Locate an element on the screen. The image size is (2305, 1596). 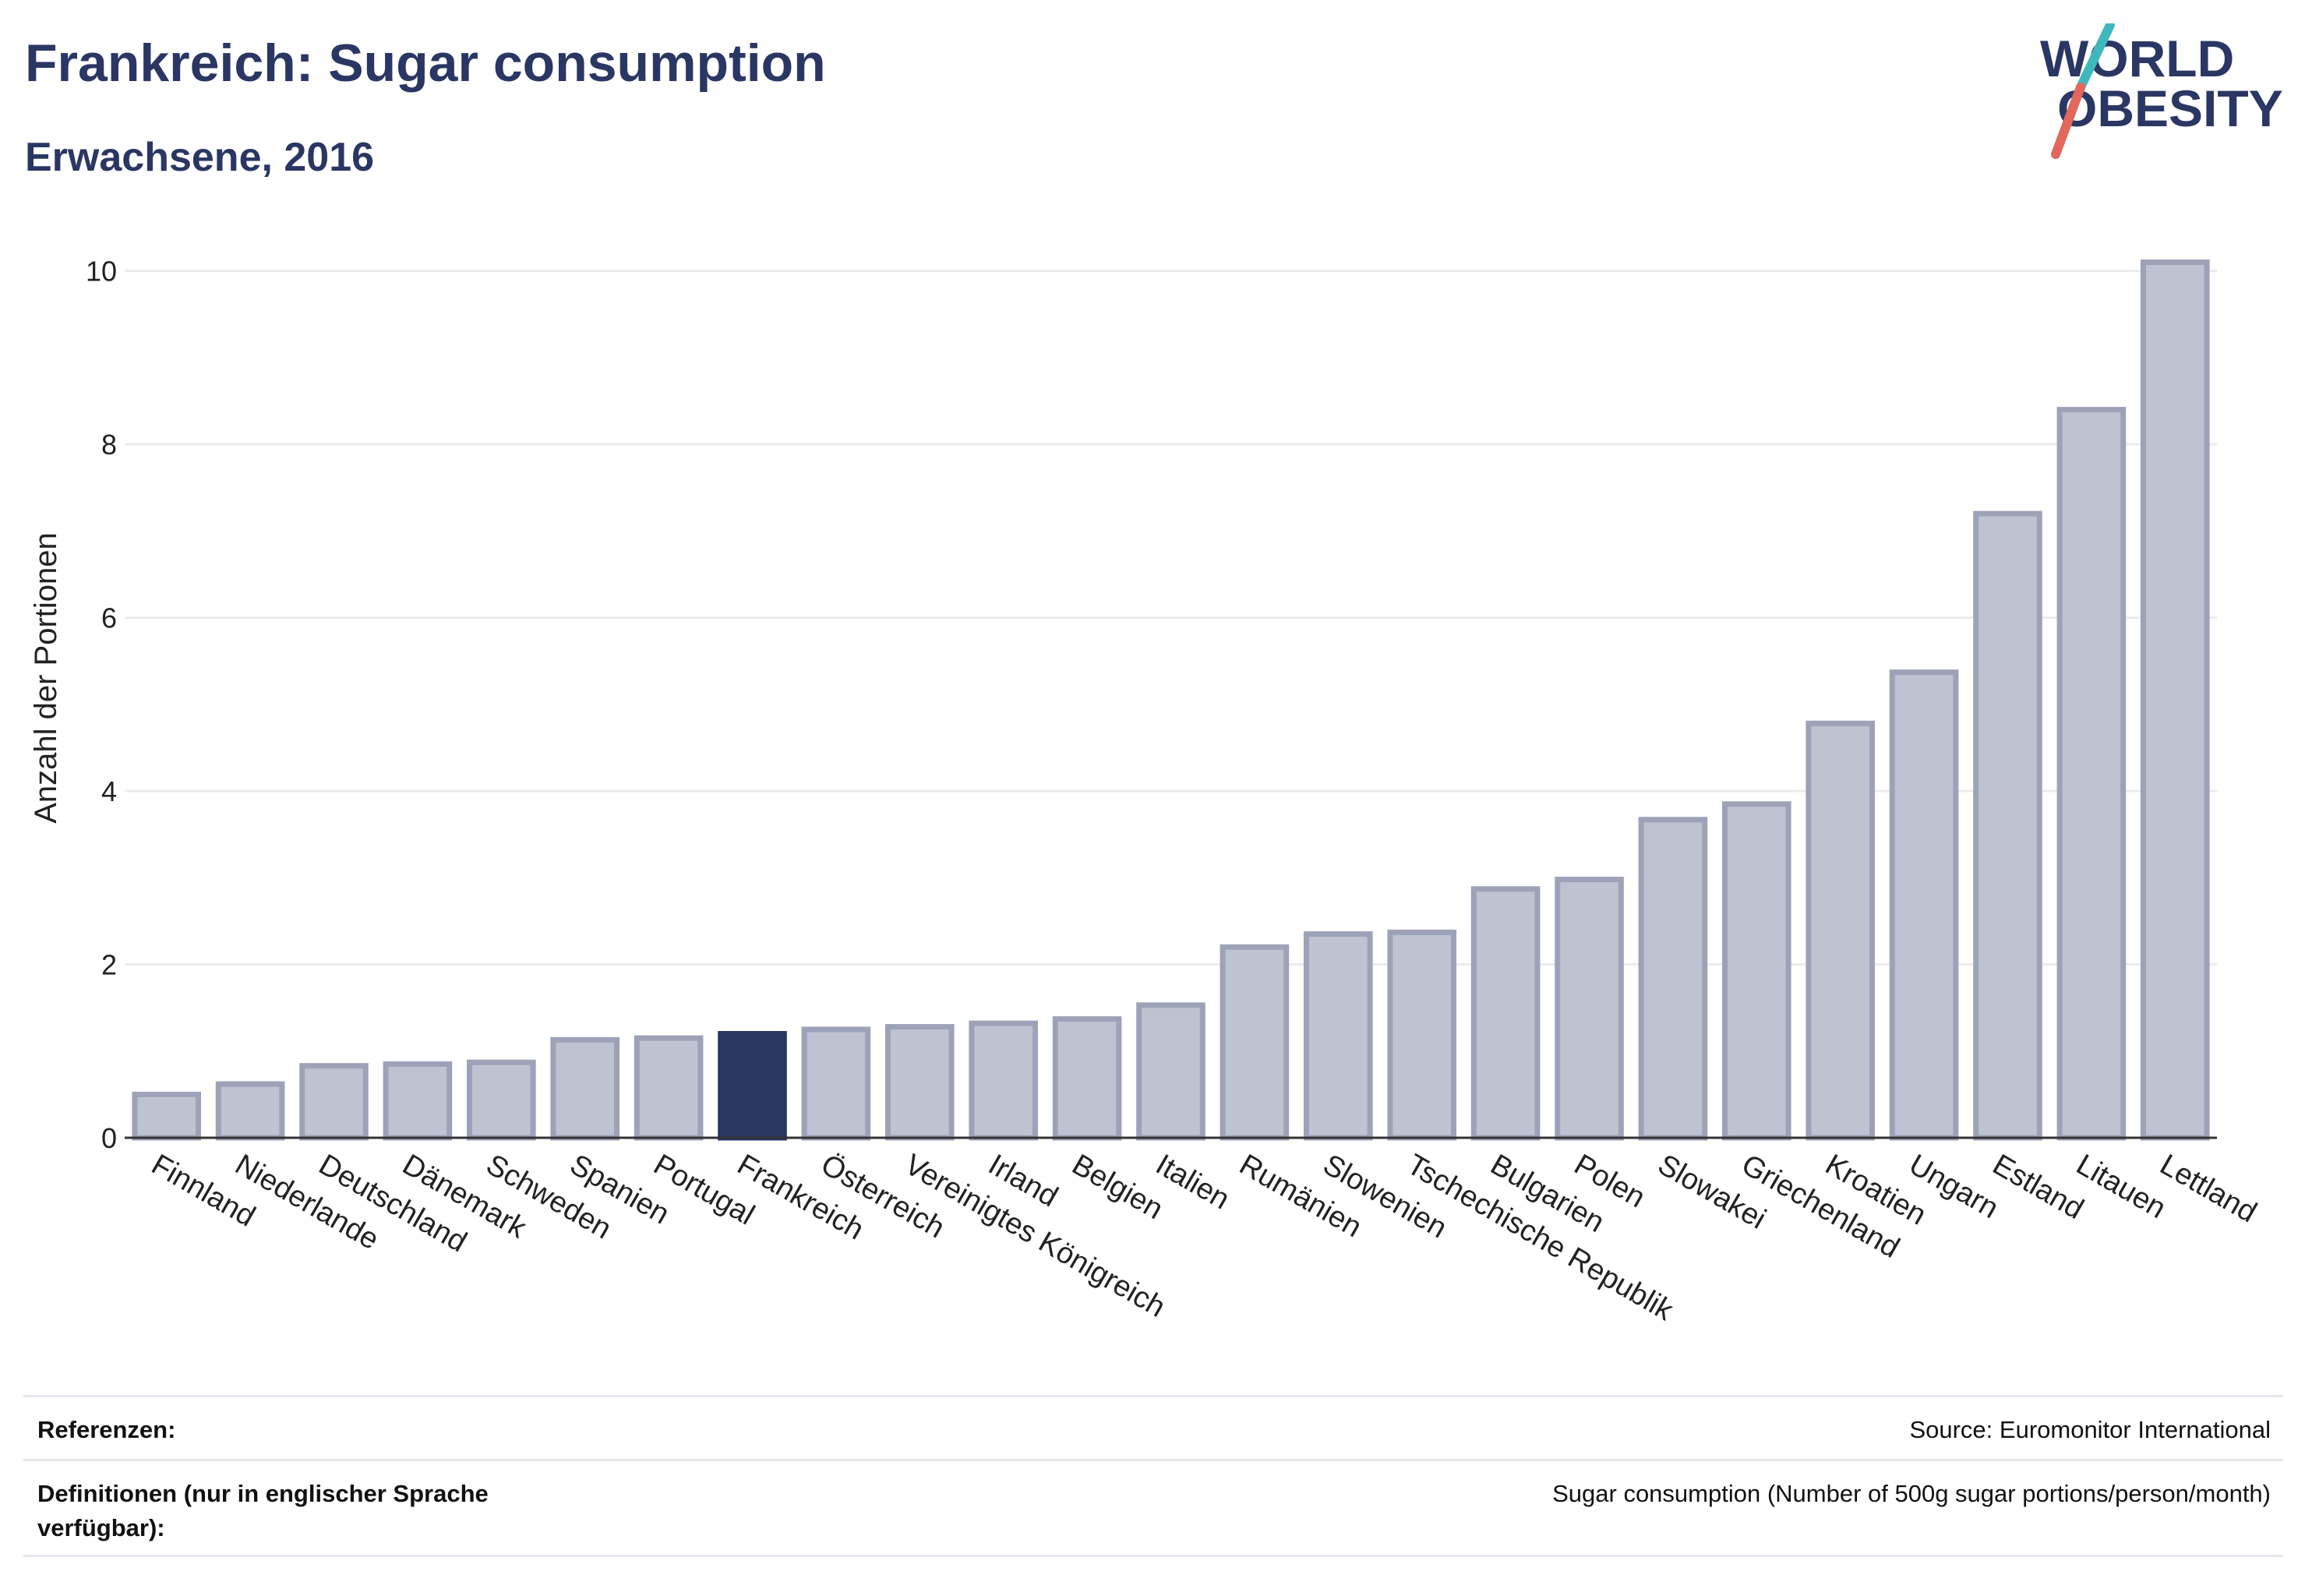
bar-deutschland is located at coordinates (334, 1102).